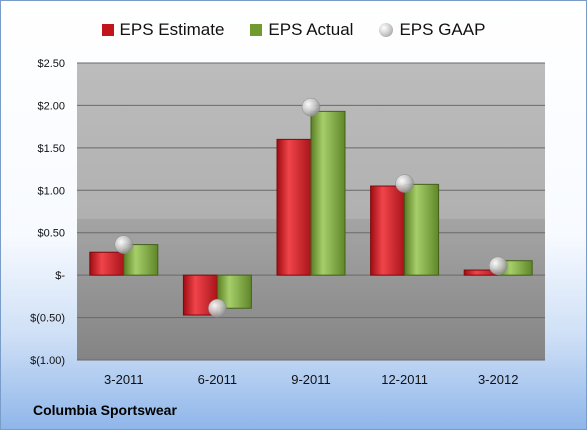 Image resolution: width=587 pixels, height=430 pixels. What do you see at coordinates (218, 379) in the screenshot?
I see `x-tick-label: 6-2011` at bounding box center [218, 379].